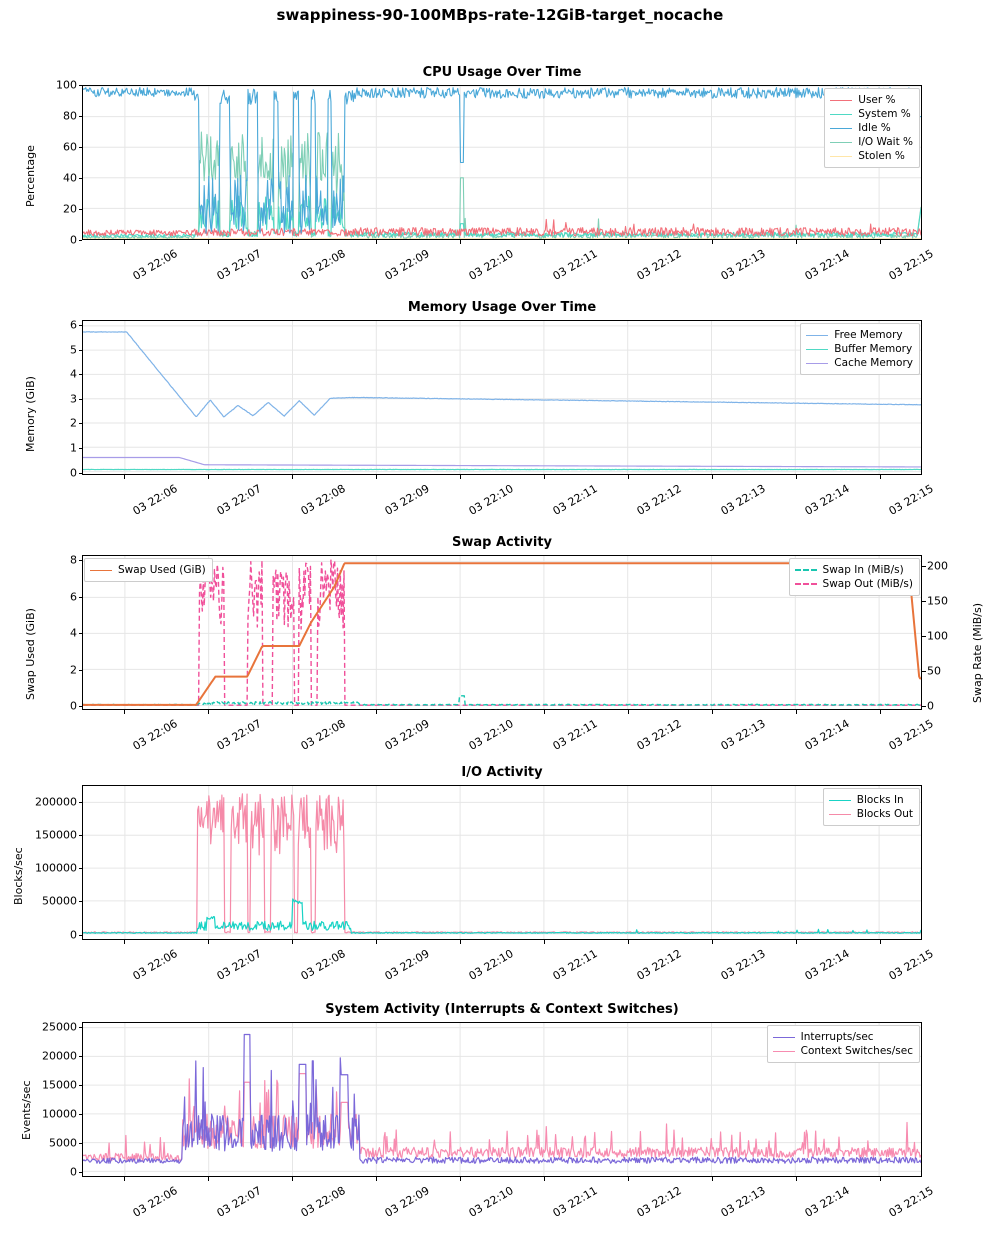 This screenshot has width=1000, height=1234. Describe the element at coordinates (101, 570) in the screenshot. I see `legend-swatch-swap-used` at that location.